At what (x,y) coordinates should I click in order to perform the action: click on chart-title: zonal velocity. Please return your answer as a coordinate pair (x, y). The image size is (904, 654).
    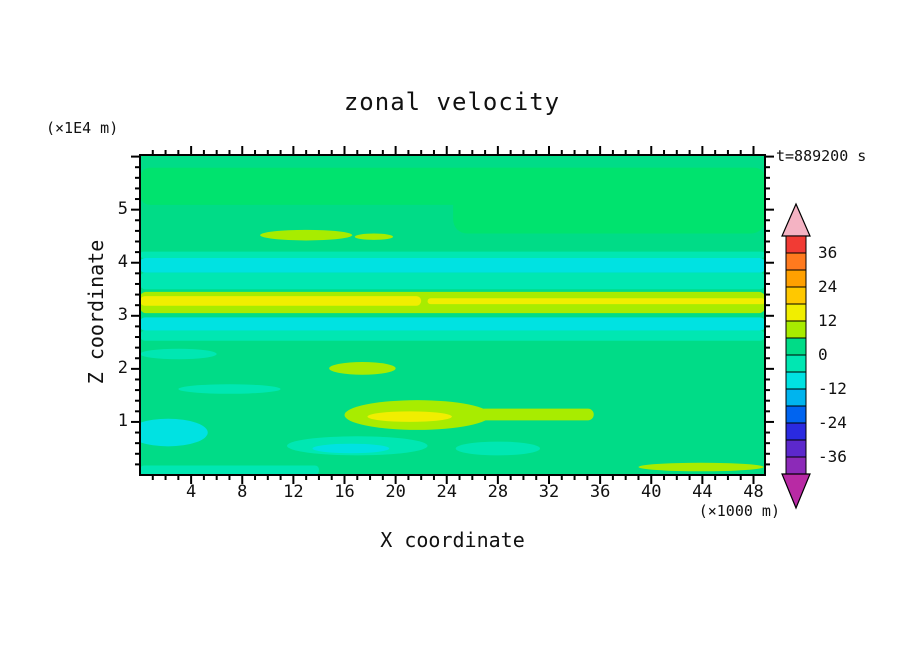
    Looking at the image, I should click on (452, 102).